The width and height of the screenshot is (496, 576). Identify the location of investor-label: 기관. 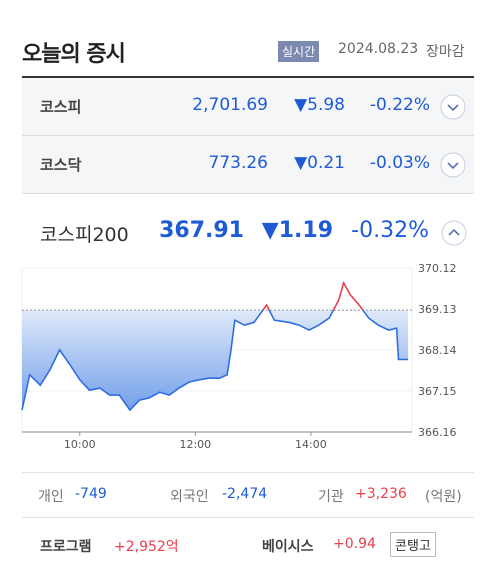
(331, 497).